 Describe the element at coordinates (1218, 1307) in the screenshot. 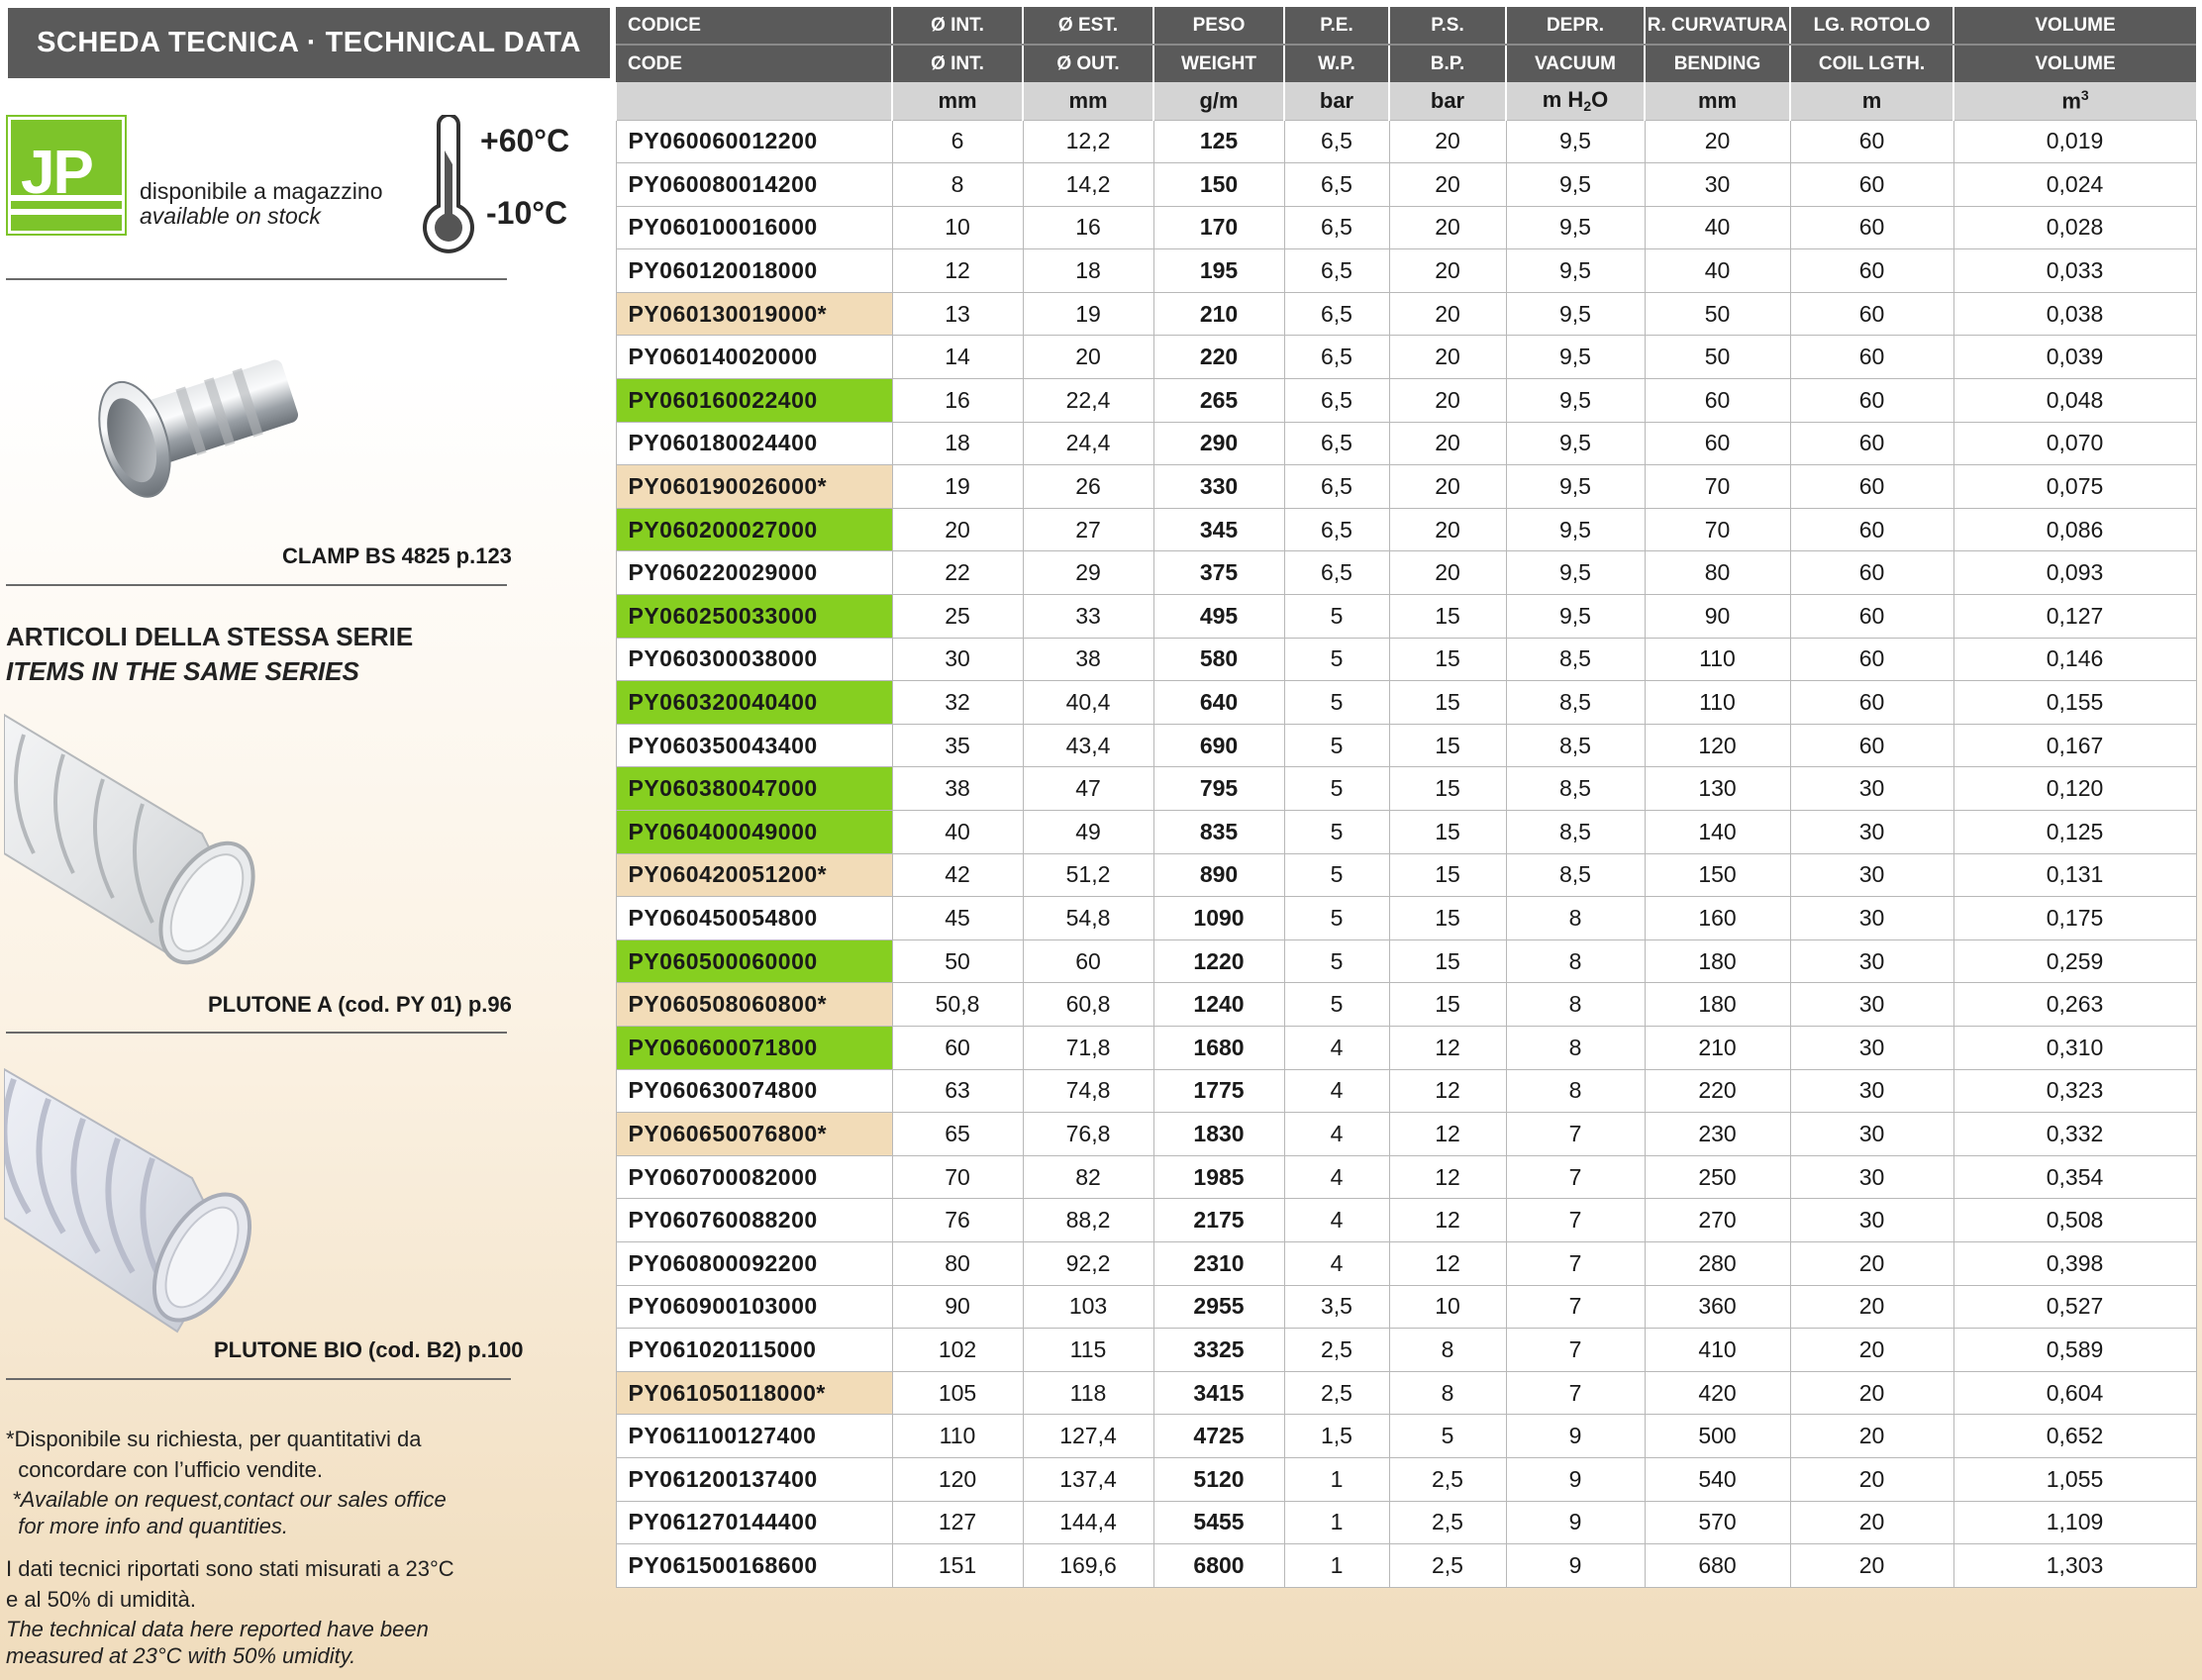

I see `weight-cell: 2955` at that location.